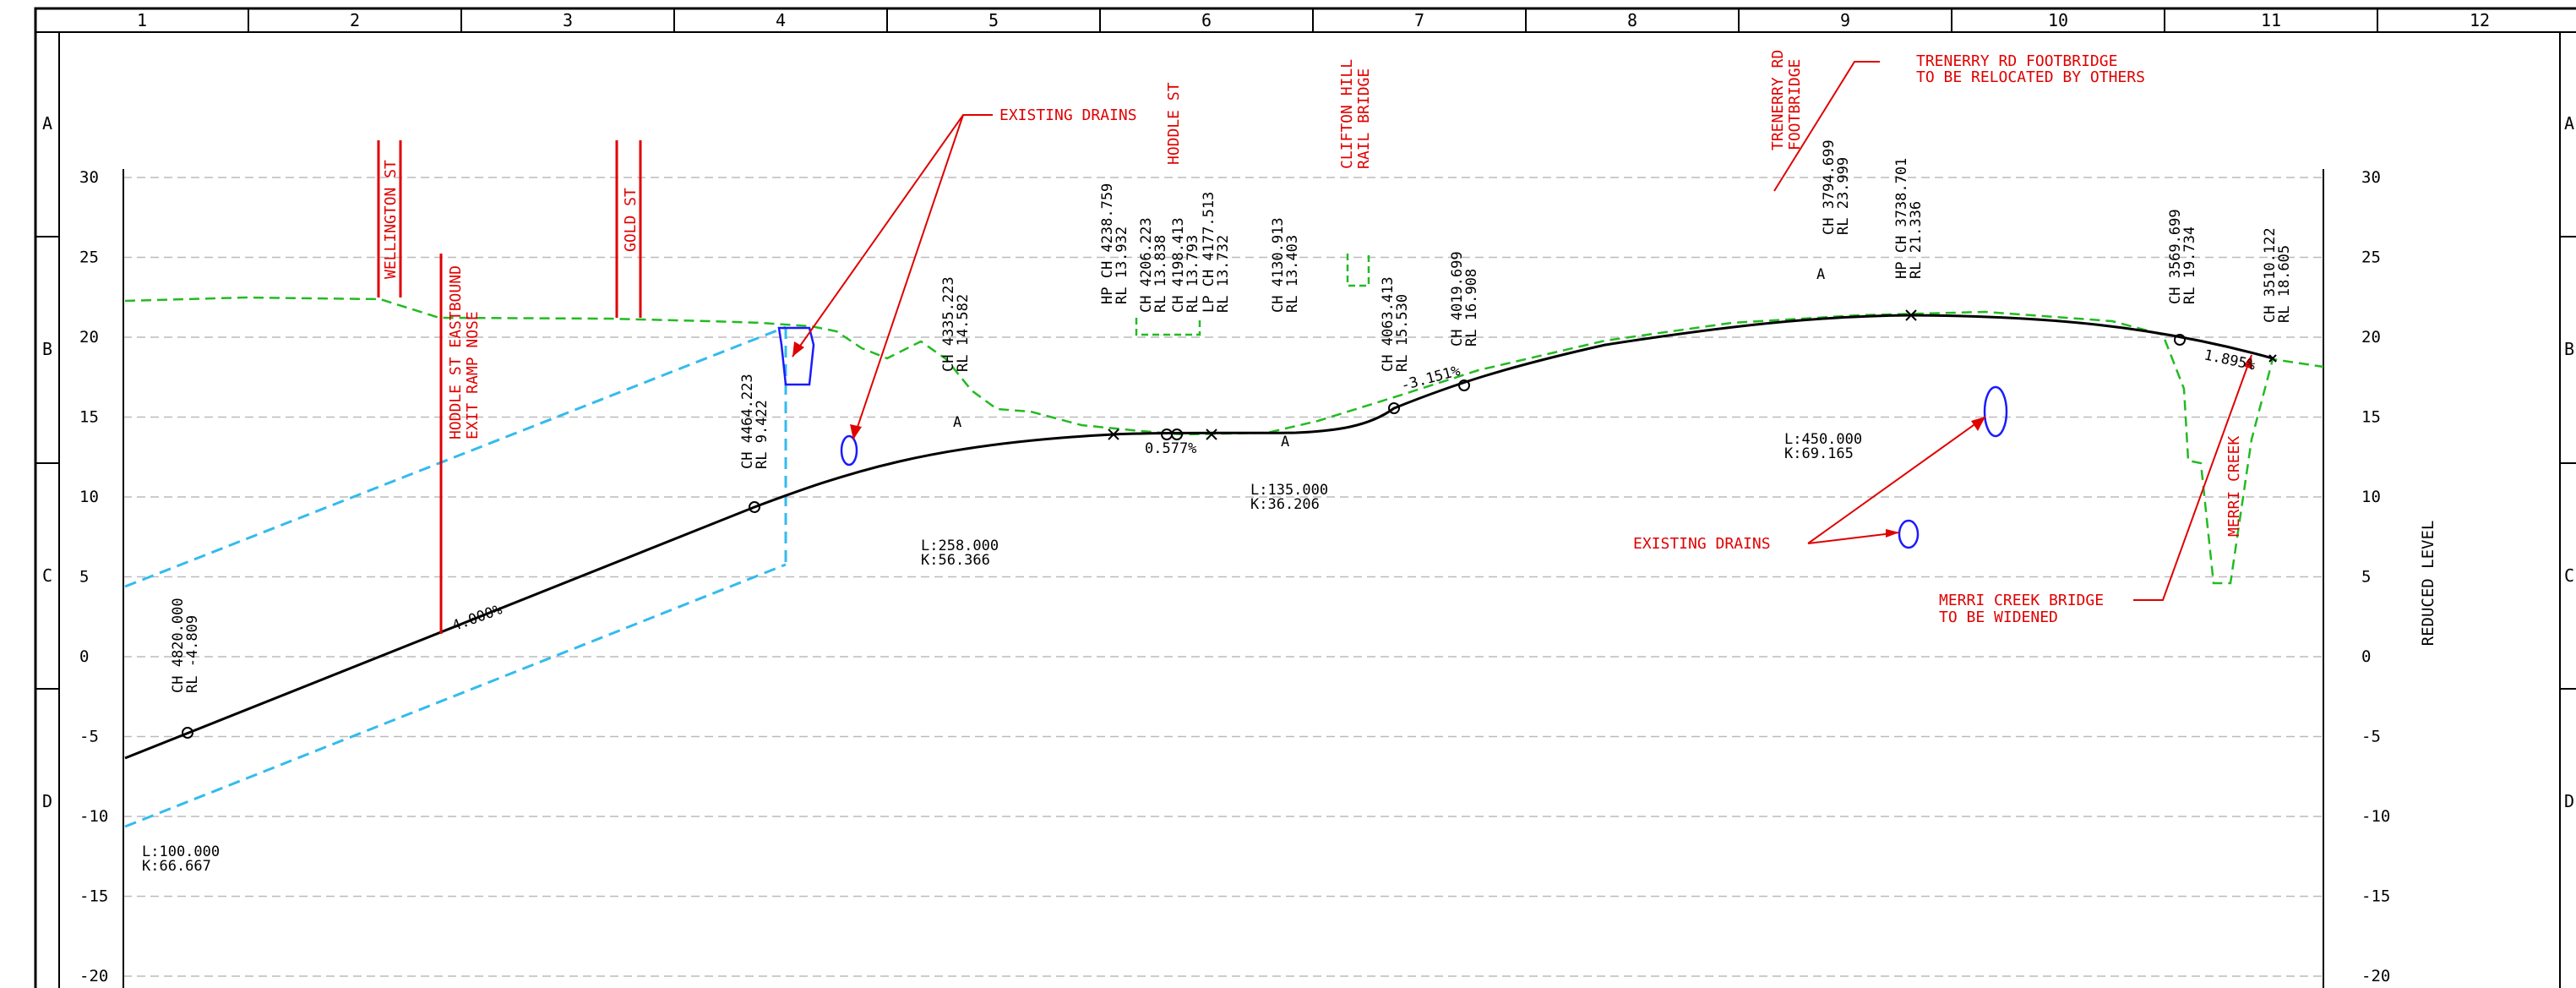  I want to click on rl-label: RL 16.908, so click(1471, 308).